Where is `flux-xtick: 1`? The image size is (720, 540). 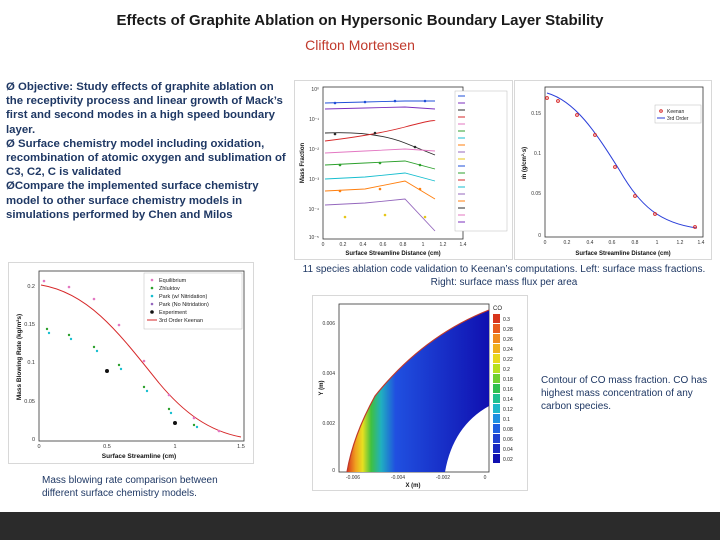 flux-xtick: 1 is located at coordinates (657, 243).